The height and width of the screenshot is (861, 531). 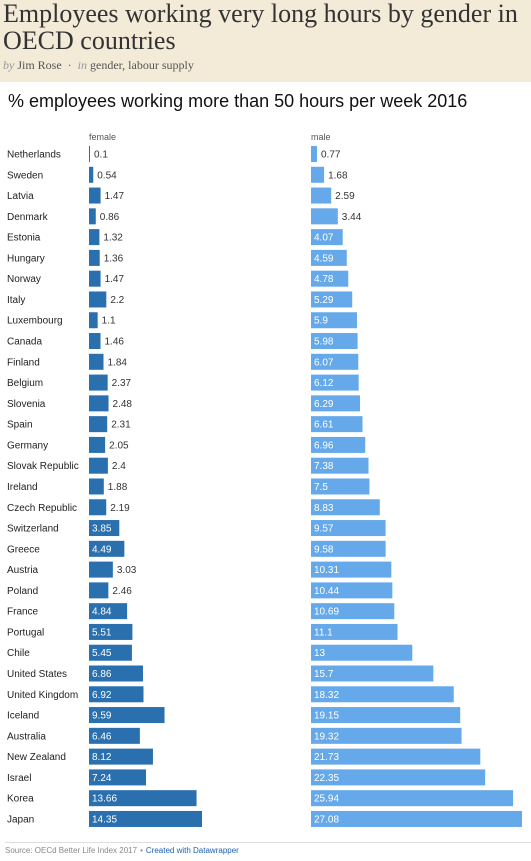 What do you see at coordinates (320, 653) in the screenshot?
I see `male-value-label: 13` at bounding box center [320, 653].